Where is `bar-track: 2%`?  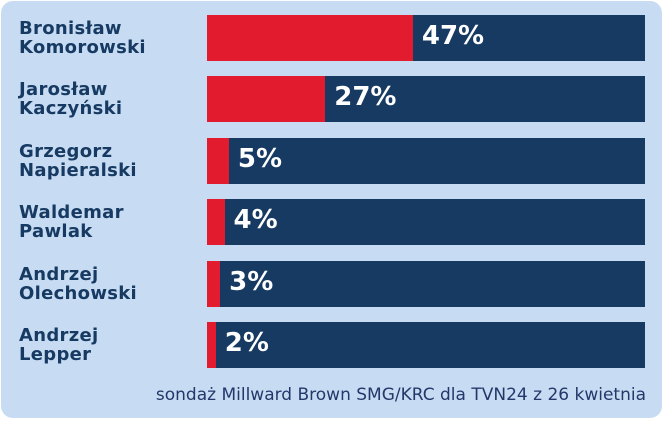
bar-track: 2% is located at coordinates (426, 345).